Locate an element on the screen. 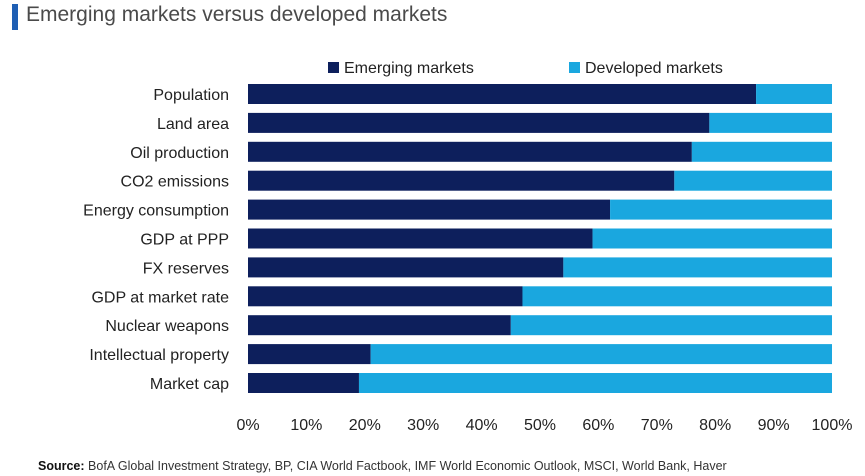 The width and height of the screenshot is (865, 476). category-label-gdp-at-ppp: GDP at PPP is located at coordinates (184, 240).